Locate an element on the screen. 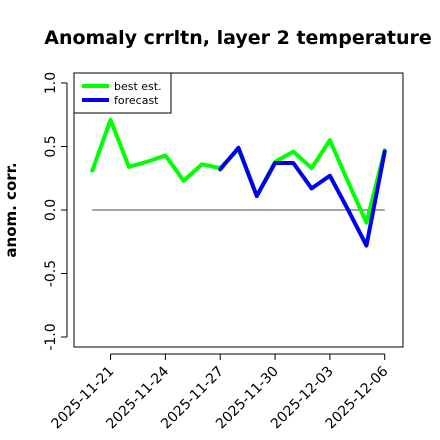 The height and width of the screenshot is (440, 440). y-axis: -1.0 -0.5 0.0 0.5 1.0 is located at coordinates (55, 211).